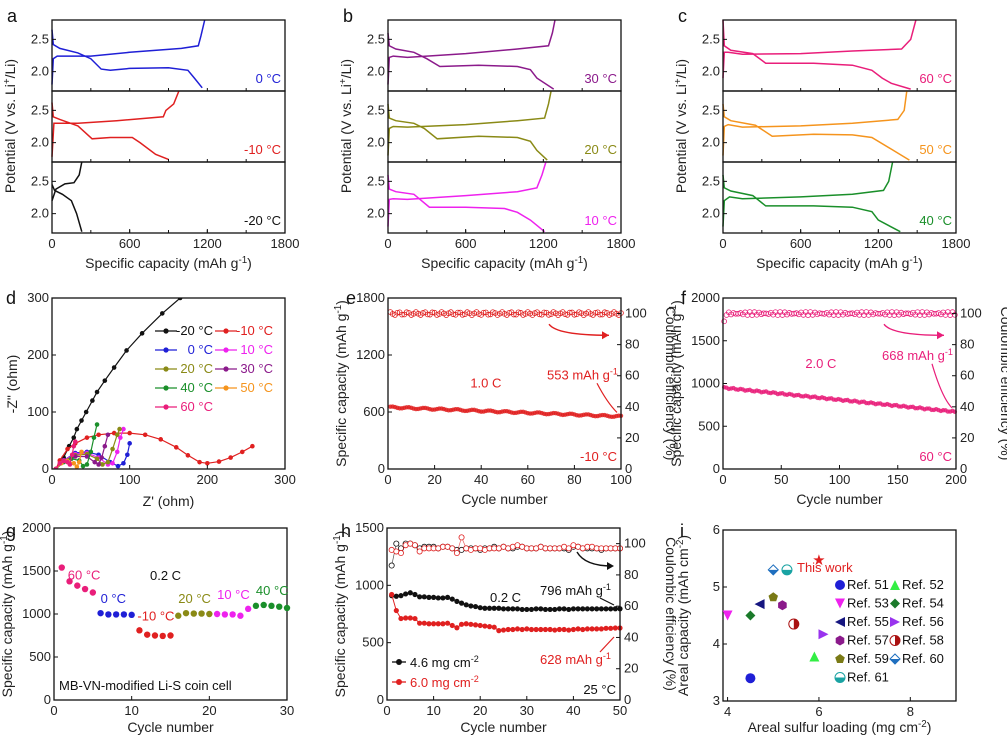  Describe the element at coordinates (47, 699) in the screenshot. I see `y-tick-label: 0` at that location.